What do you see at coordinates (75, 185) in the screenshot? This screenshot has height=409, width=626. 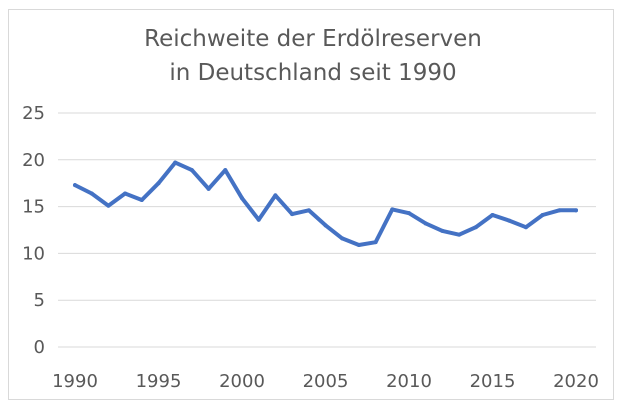 I see `data-point-1990` at bounding box center [75, 185].